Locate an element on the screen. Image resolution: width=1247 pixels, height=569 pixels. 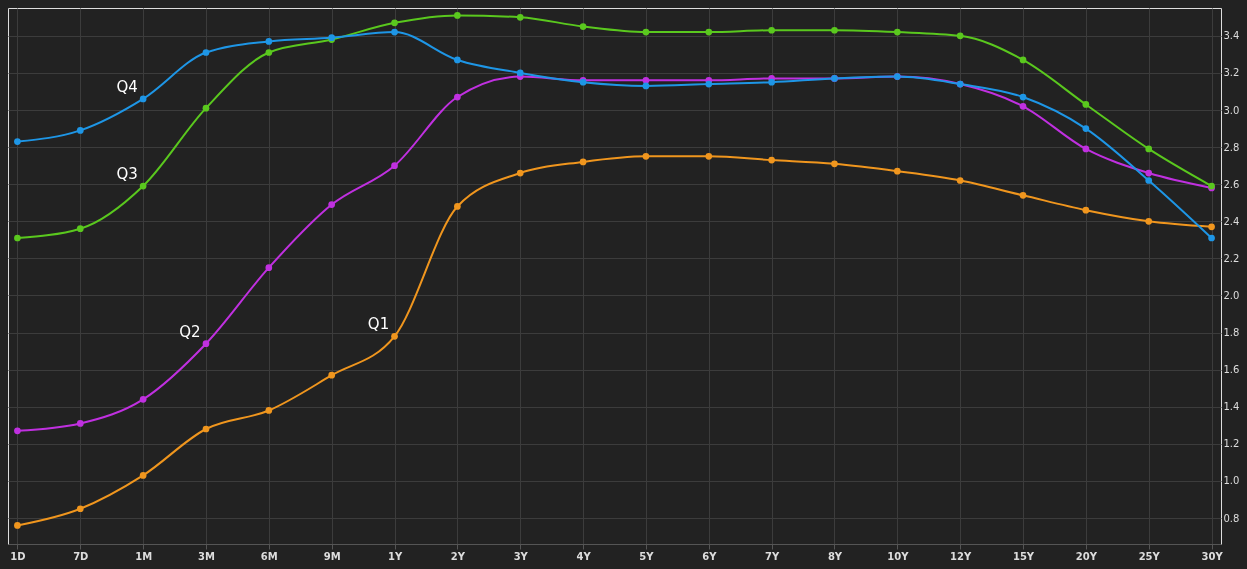
x-tick-label: 4Y is located at coordinates (584, 556).